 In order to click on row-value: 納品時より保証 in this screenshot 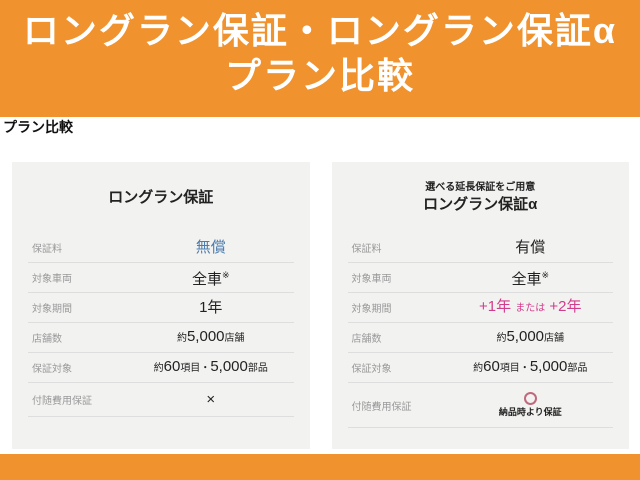, I will do `click(531, 405)`.